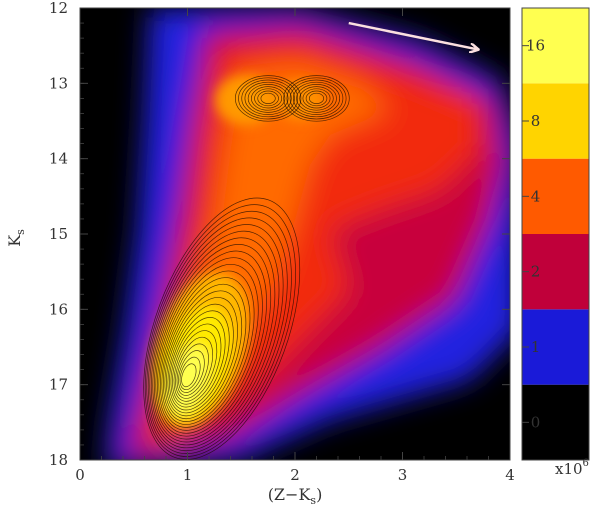 The height and width of the screenshot is (514, 600). I want to click on colorbar-frame, so click(555, 234).